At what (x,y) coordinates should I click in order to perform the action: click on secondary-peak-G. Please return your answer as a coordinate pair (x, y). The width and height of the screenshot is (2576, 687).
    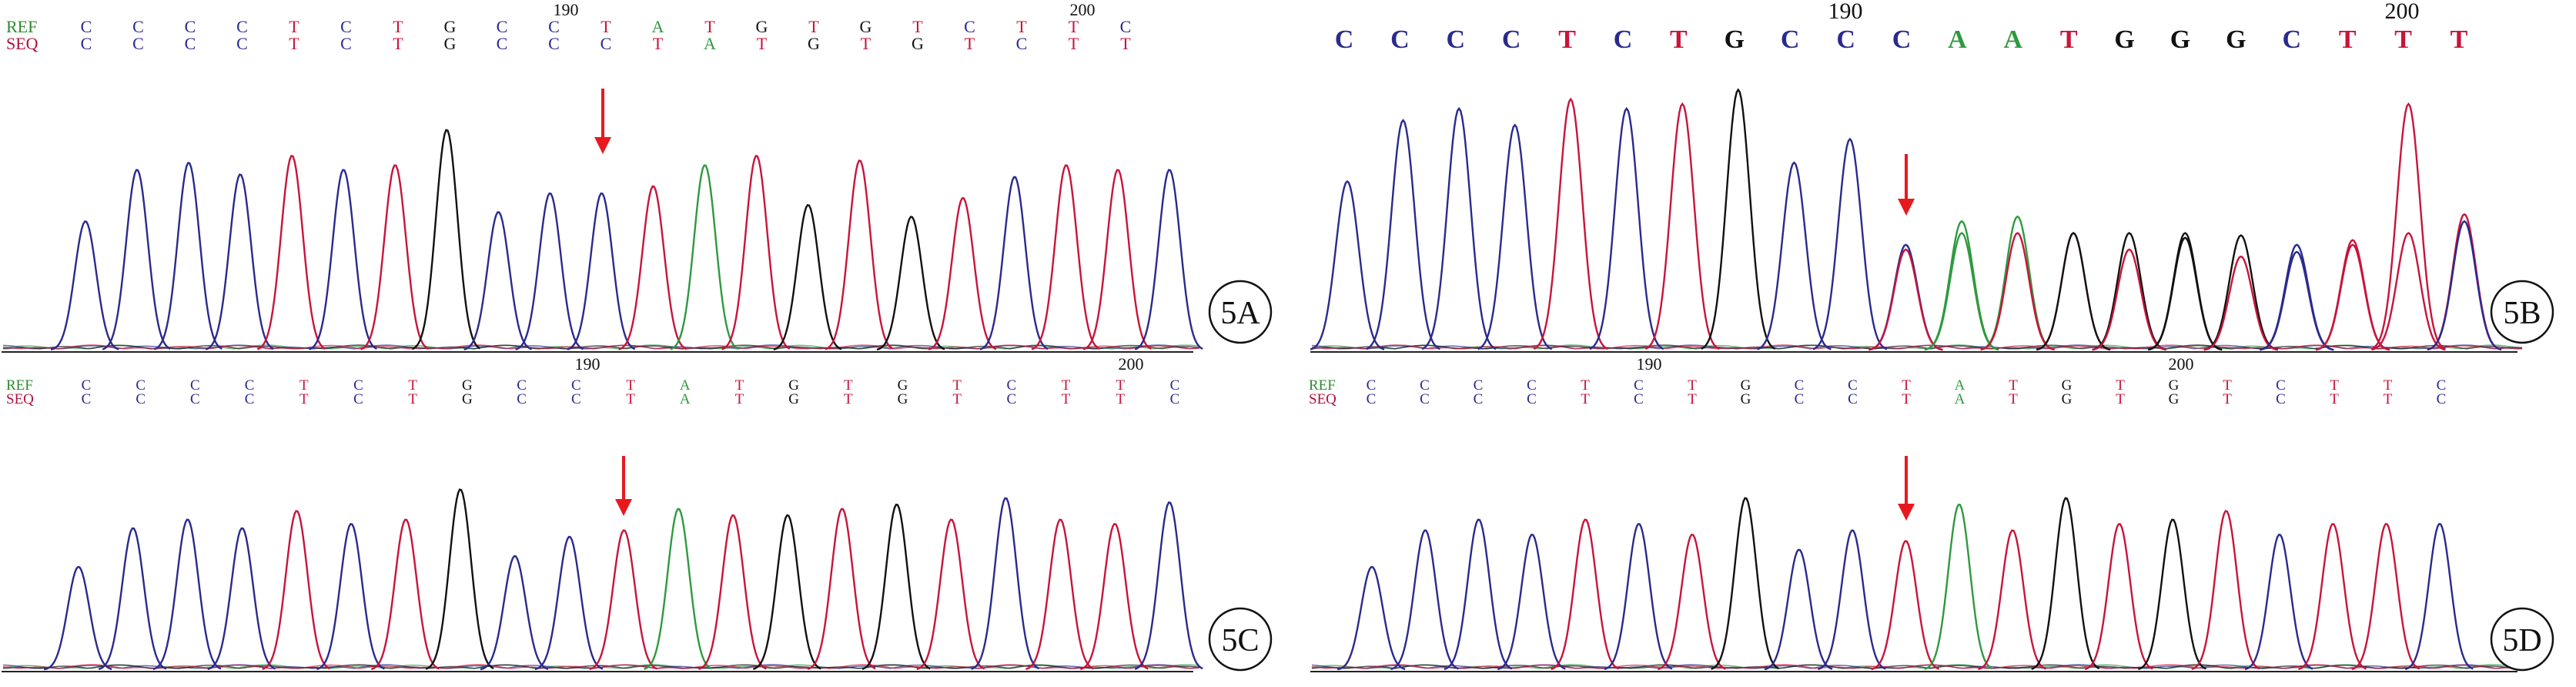
    Looking at the image, I should click on (2186, 293).